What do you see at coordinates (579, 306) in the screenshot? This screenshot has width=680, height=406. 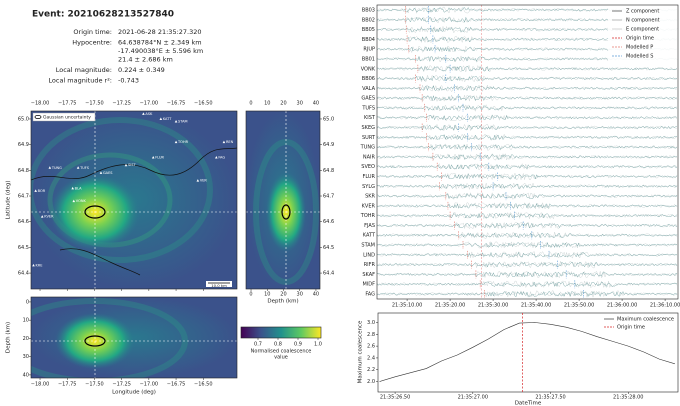 I see `x-tick-label: 21:35:50.00` at bounding box center [579, 306].